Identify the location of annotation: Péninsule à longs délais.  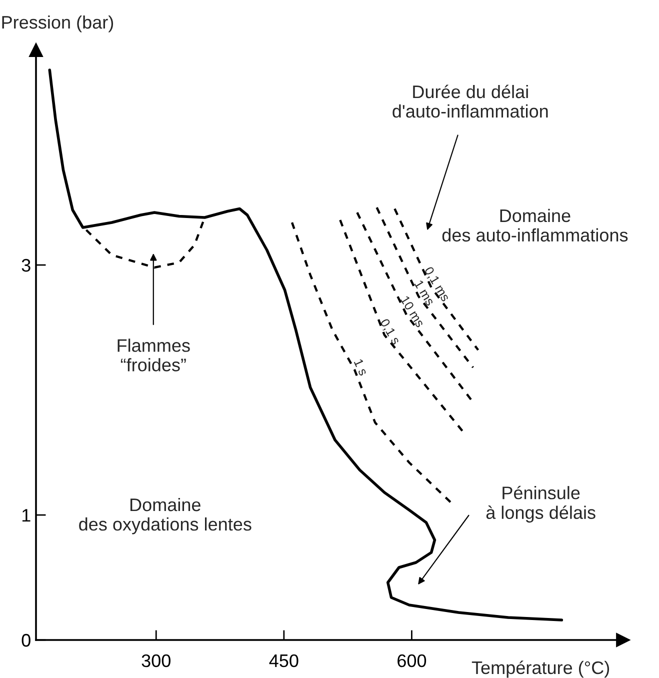
(541, 504).